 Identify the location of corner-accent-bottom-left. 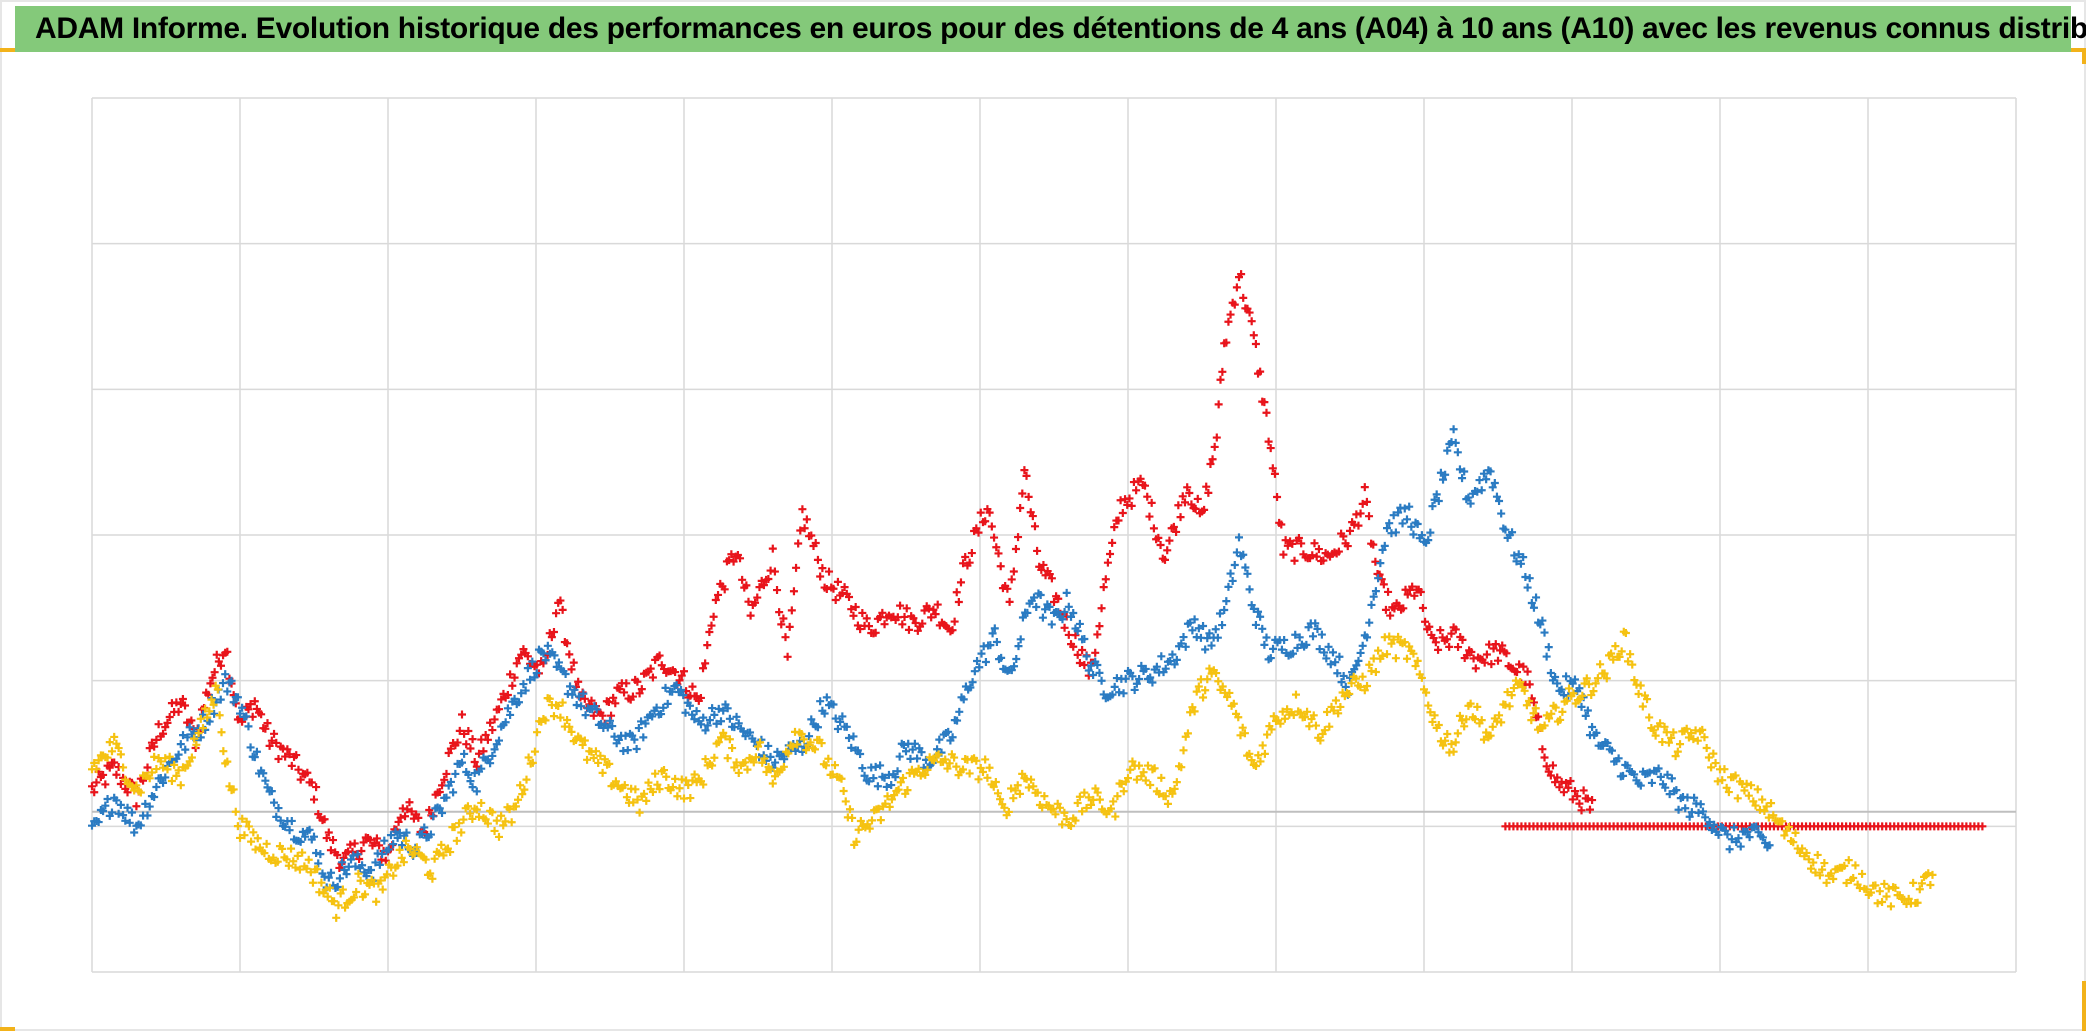
(7, 1029).